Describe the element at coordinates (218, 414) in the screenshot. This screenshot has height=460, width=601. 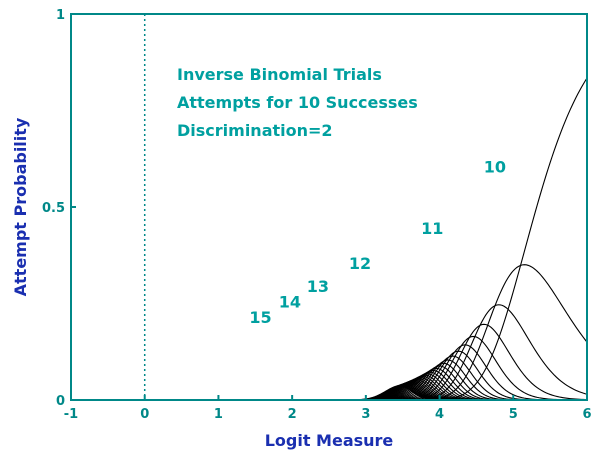
I see `x-tick-label: 1` at that location.